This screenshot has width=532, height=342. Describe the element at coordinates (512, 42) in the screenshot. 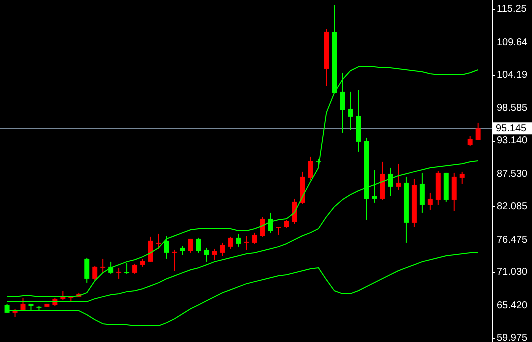

I see `y-tick-label: 109.64` at that location.